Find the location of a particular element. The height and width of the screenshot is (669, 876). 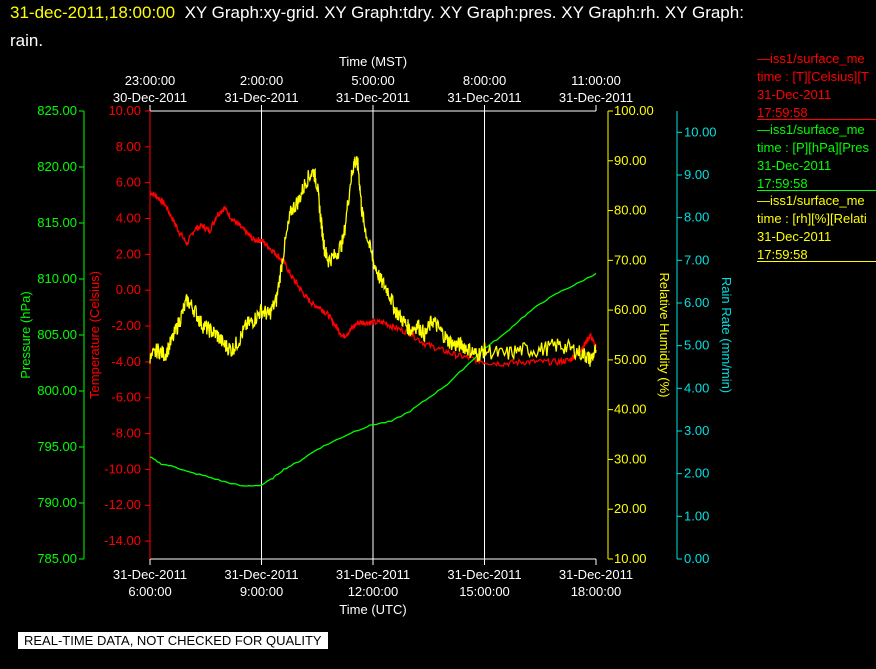

temperature-tick-label: 4.00 is located at coordinates (128, 218).